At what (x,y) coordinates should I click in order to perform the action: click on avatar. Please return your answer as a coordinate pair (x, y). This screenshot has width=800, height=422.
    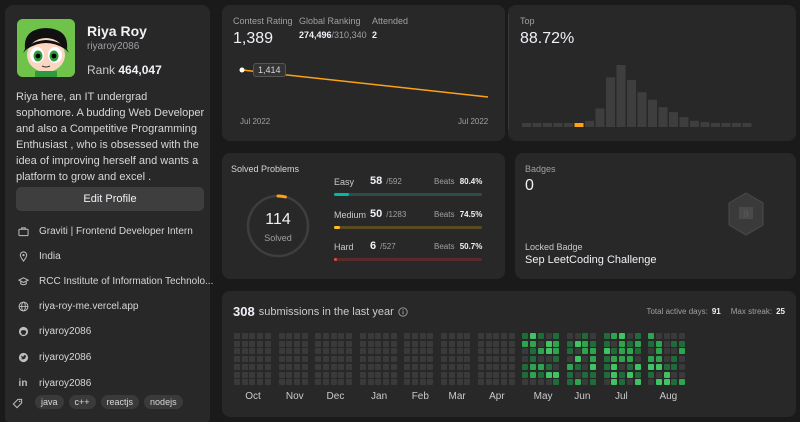
    Looking at the image, I should click on (46, 48).